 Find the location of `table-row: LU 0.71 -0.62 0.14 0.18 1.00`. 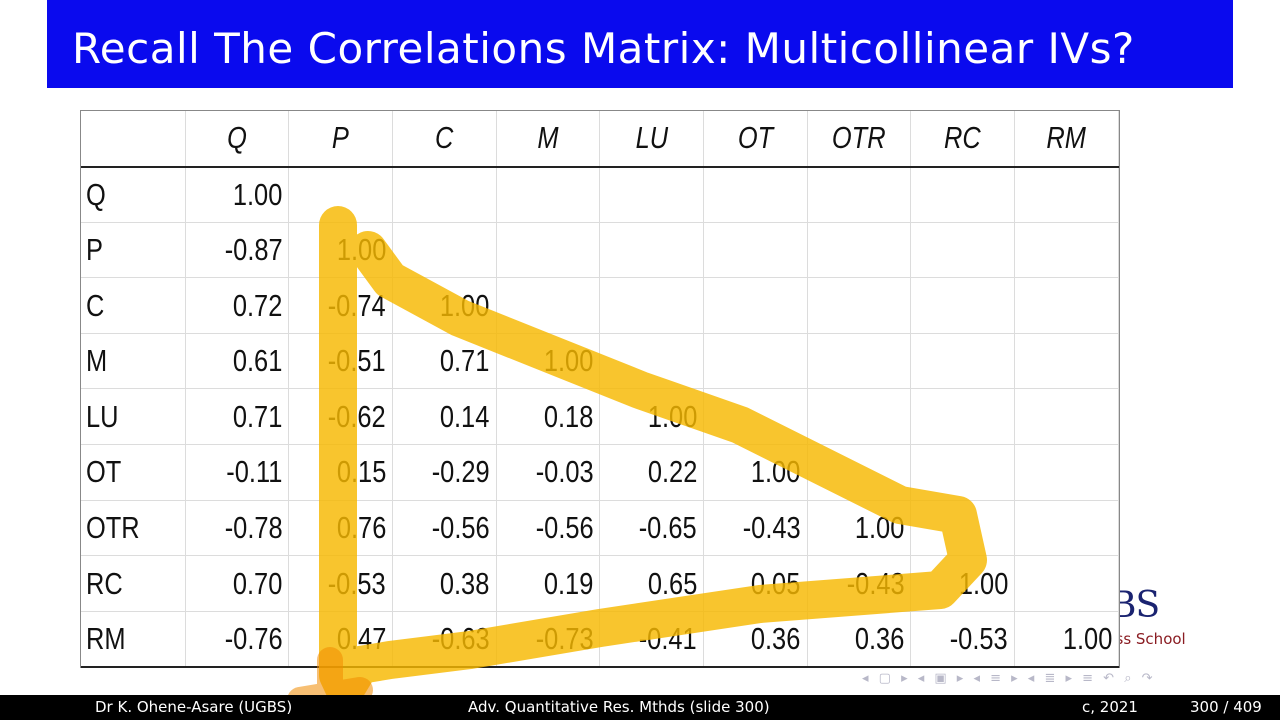

table-row: LU 0.71 -0.62 0.14 0.18 1.00 is located at coordinates (600, 417).